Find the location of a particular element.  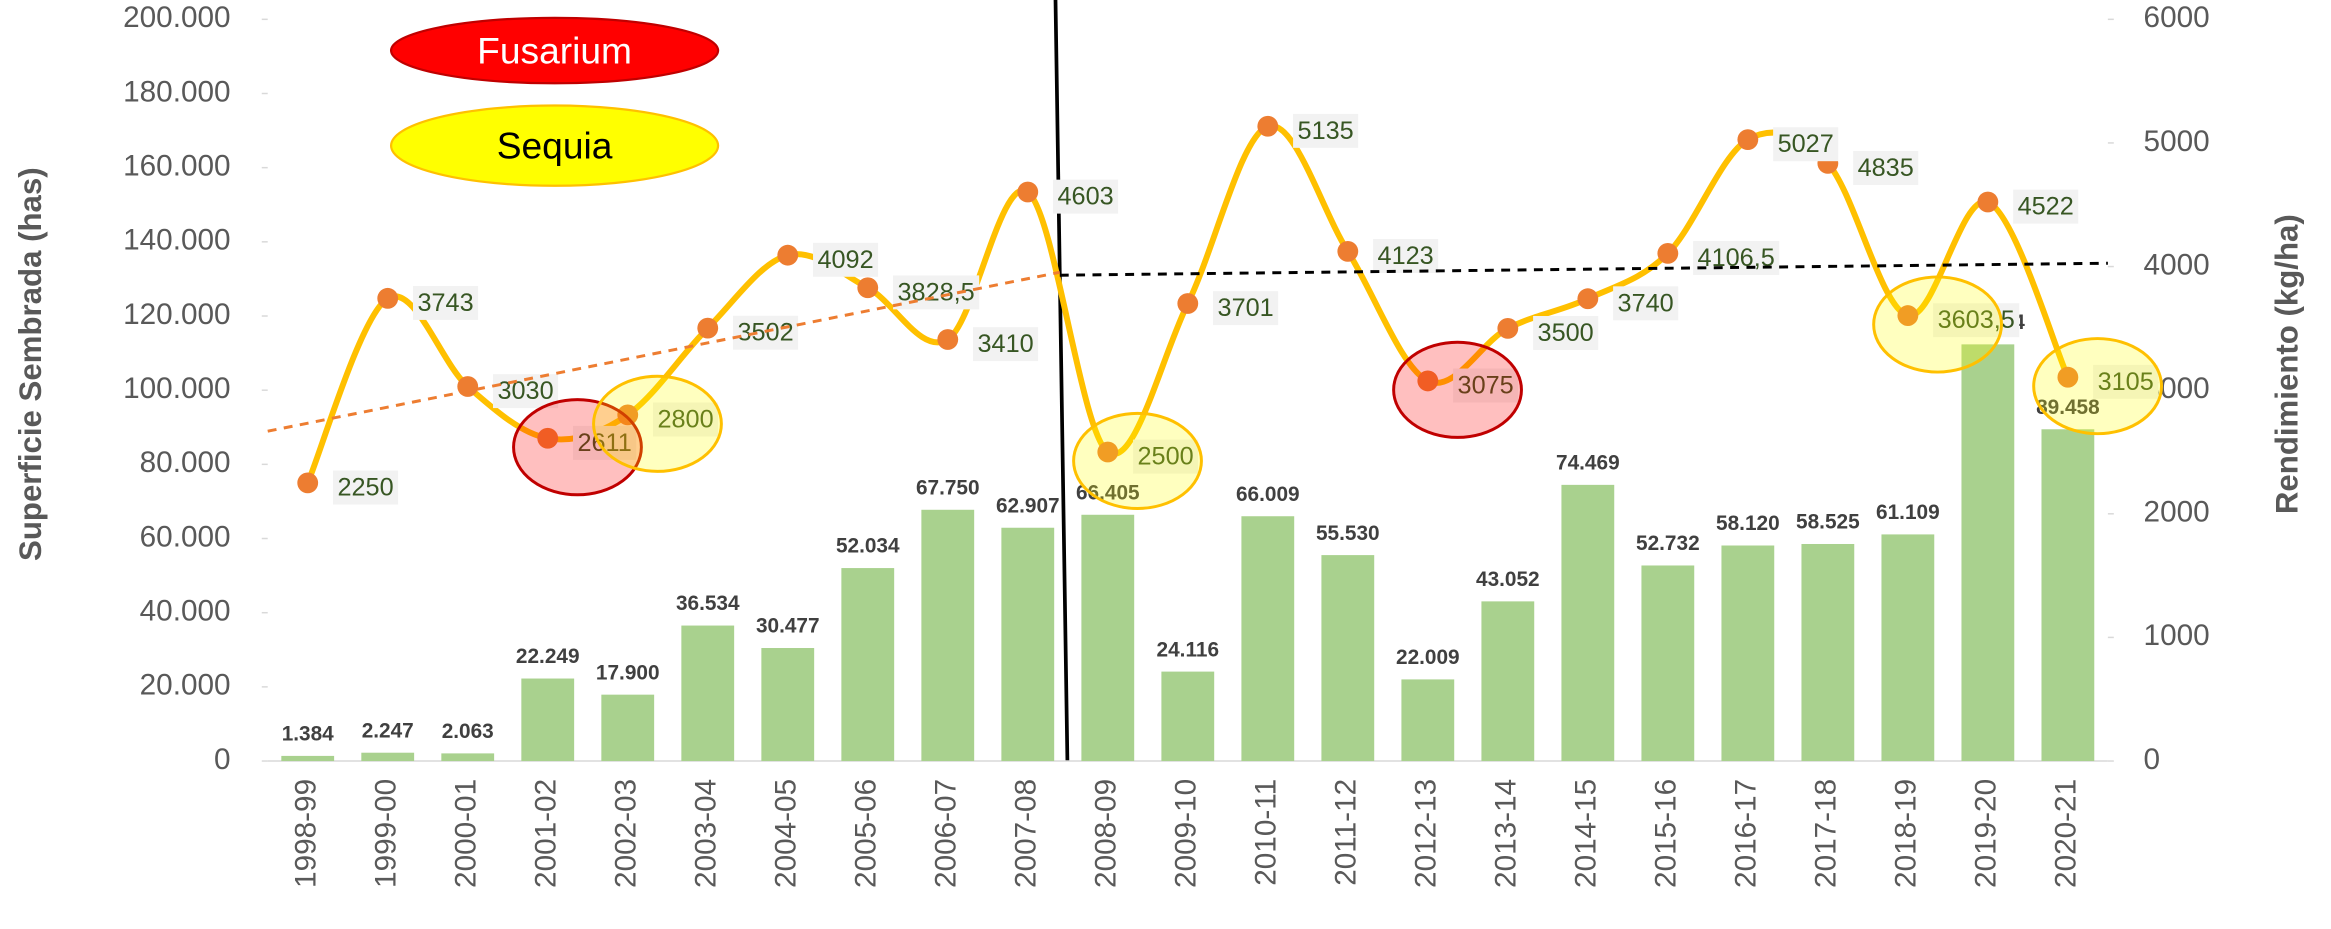

bar-label: 58.525 is located at coordinates (1828, 522).